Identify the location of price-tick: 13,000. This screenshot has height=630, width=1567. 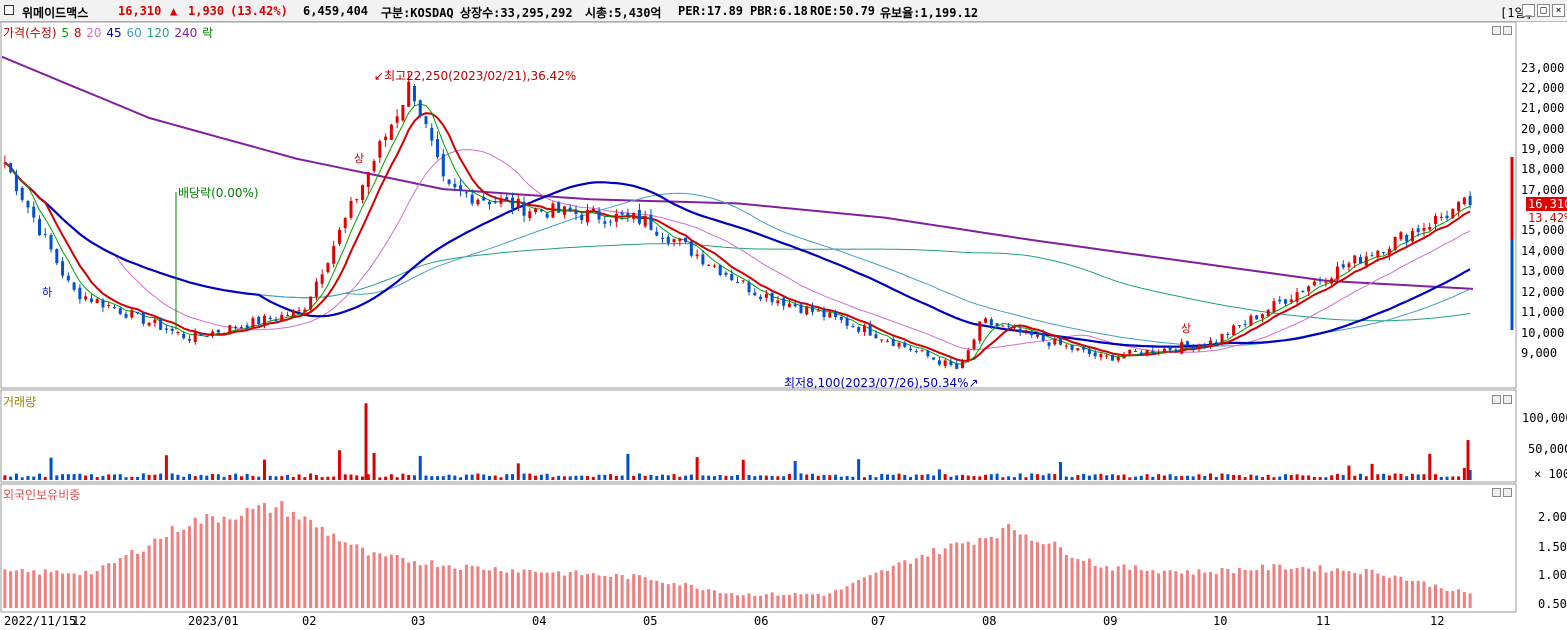
(1543, 271).